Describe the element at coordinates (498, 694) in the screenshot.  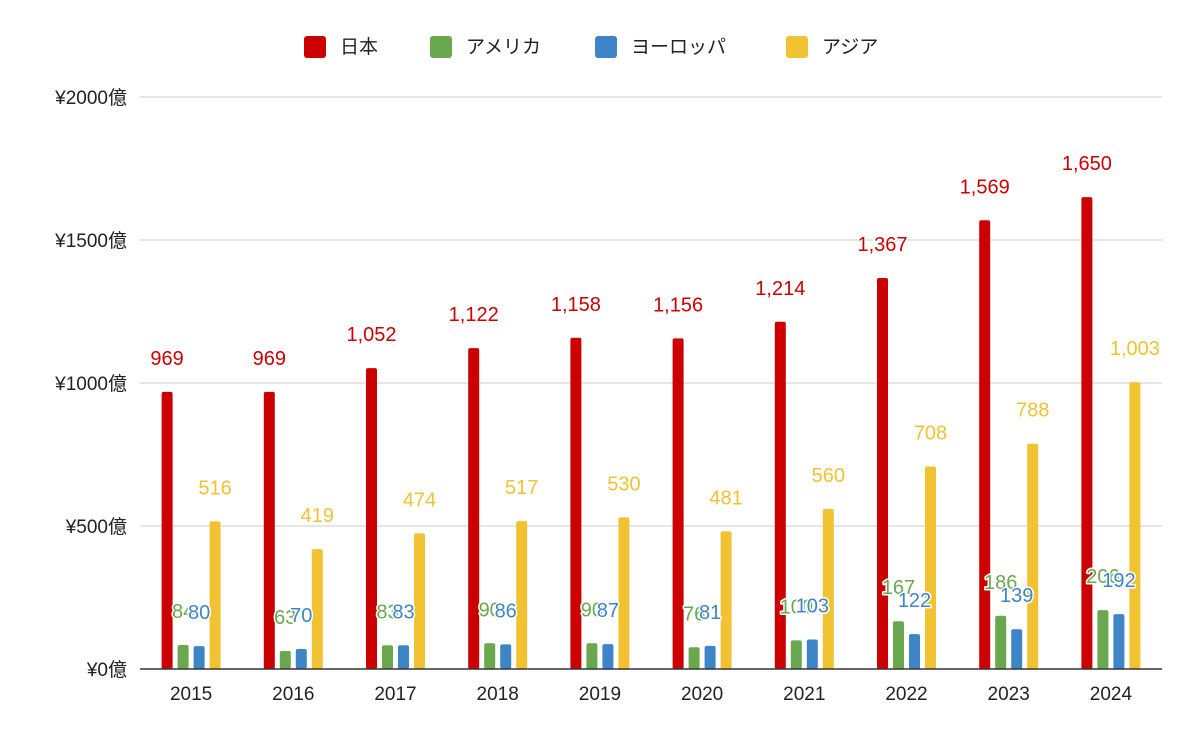
I see `x-tick-label: 2018` at that location.